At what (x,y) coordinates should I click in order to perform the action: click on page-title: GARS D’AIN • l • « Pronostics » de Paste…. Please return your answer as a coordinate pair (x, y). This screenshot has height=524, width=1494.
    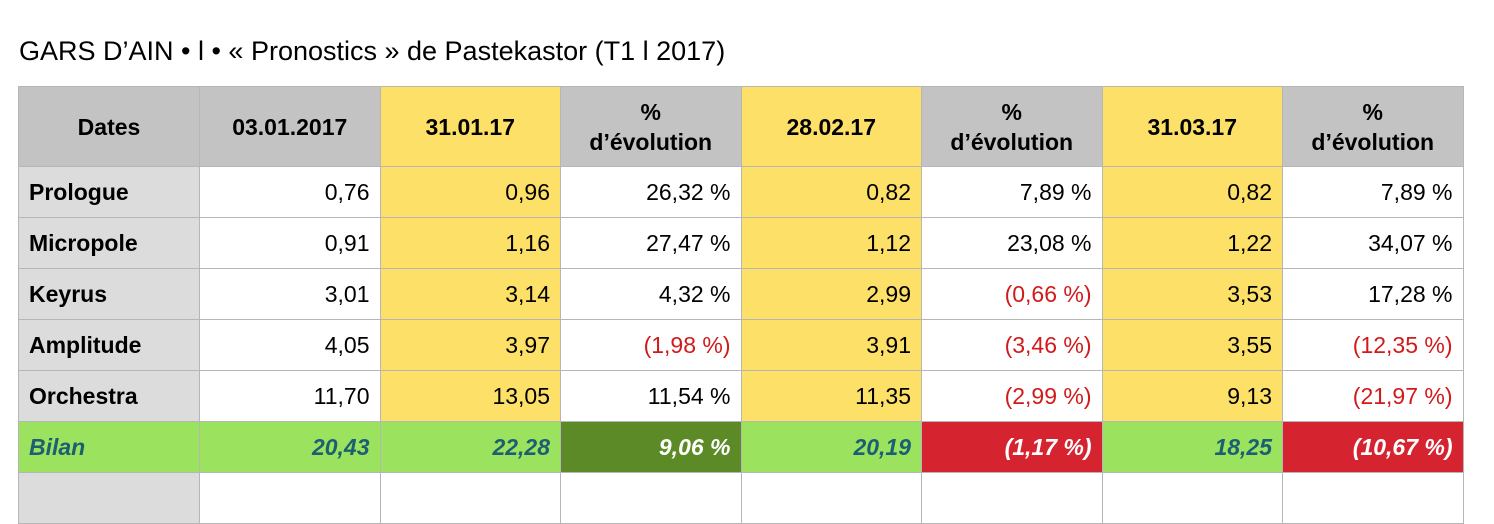
    Looking at the image, I should click on (372, 51).